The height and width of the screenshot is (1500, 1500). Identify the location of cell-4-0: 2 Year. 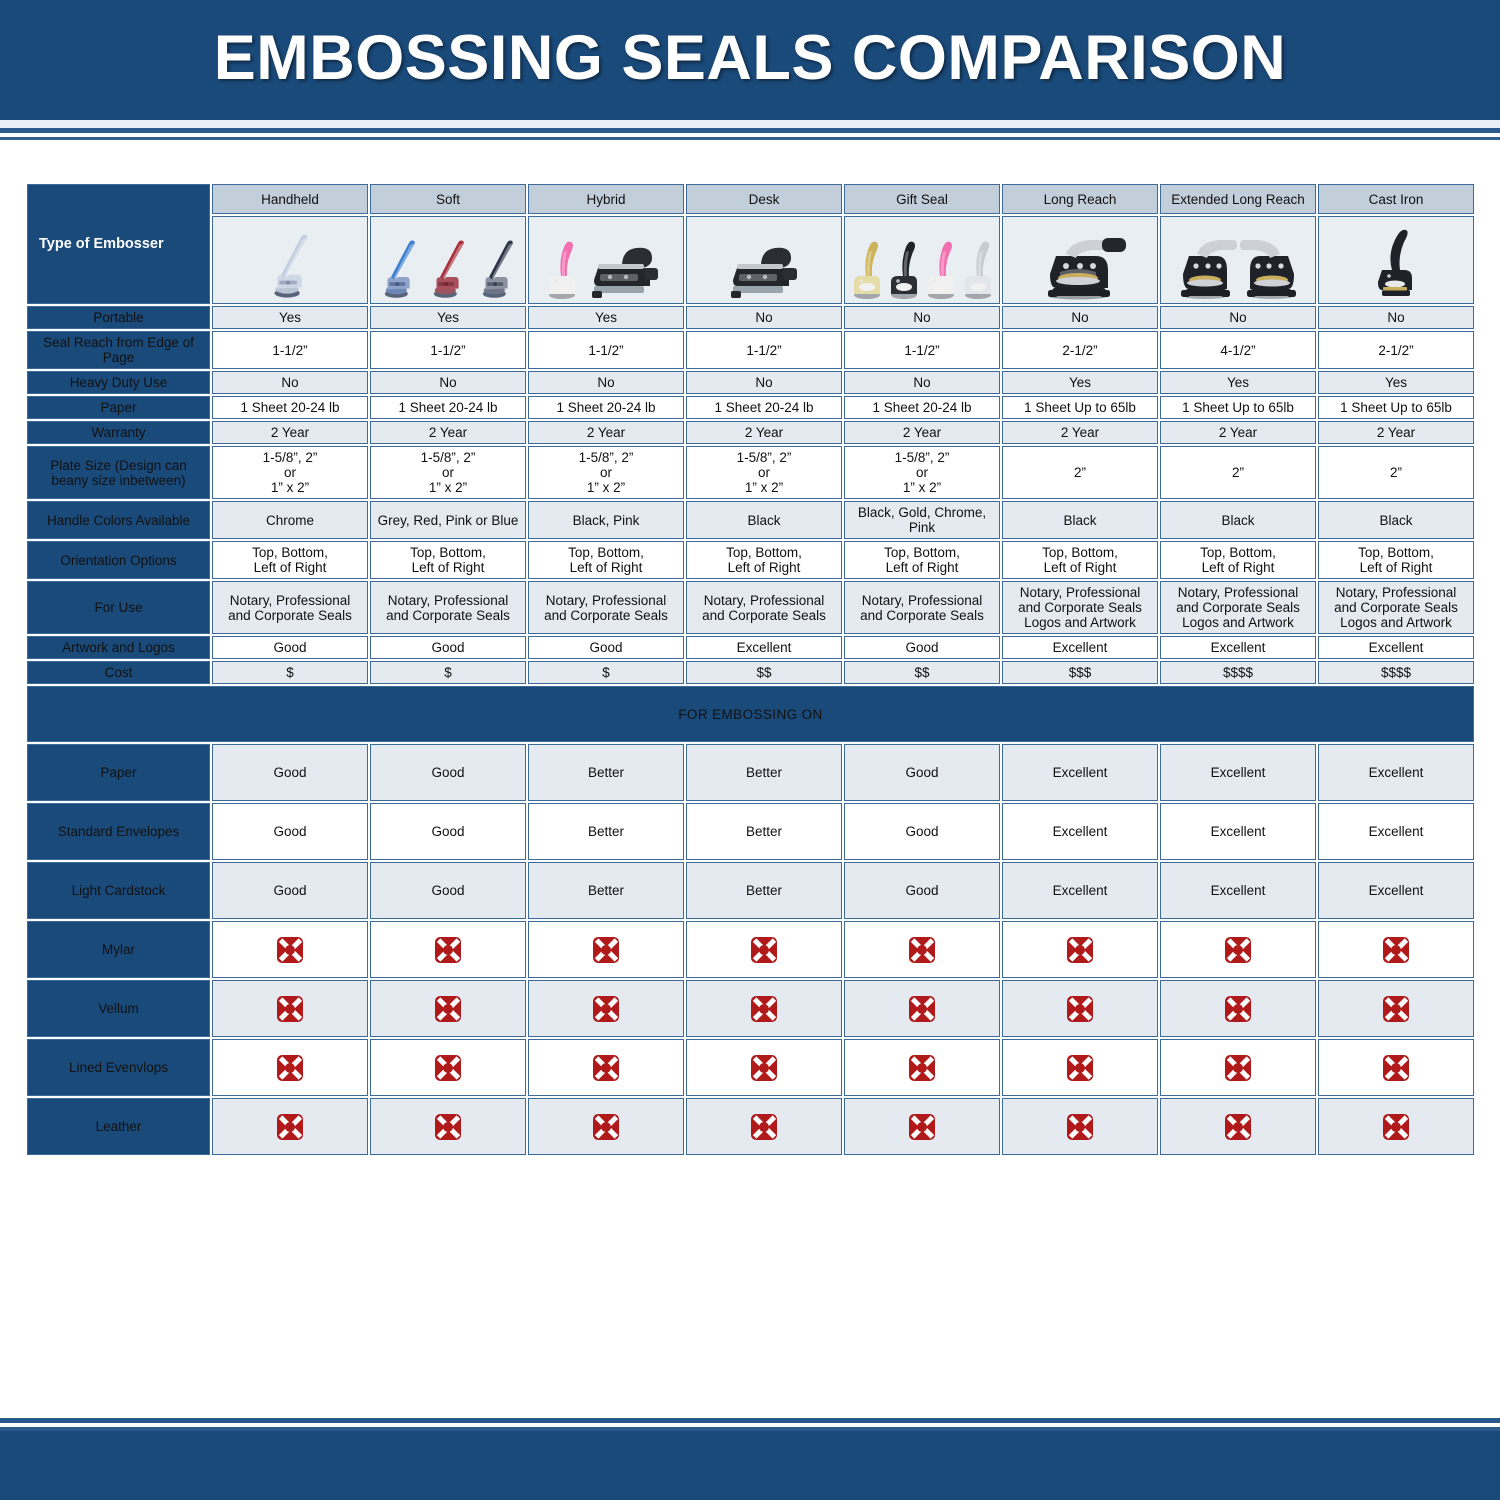
(290, 432).